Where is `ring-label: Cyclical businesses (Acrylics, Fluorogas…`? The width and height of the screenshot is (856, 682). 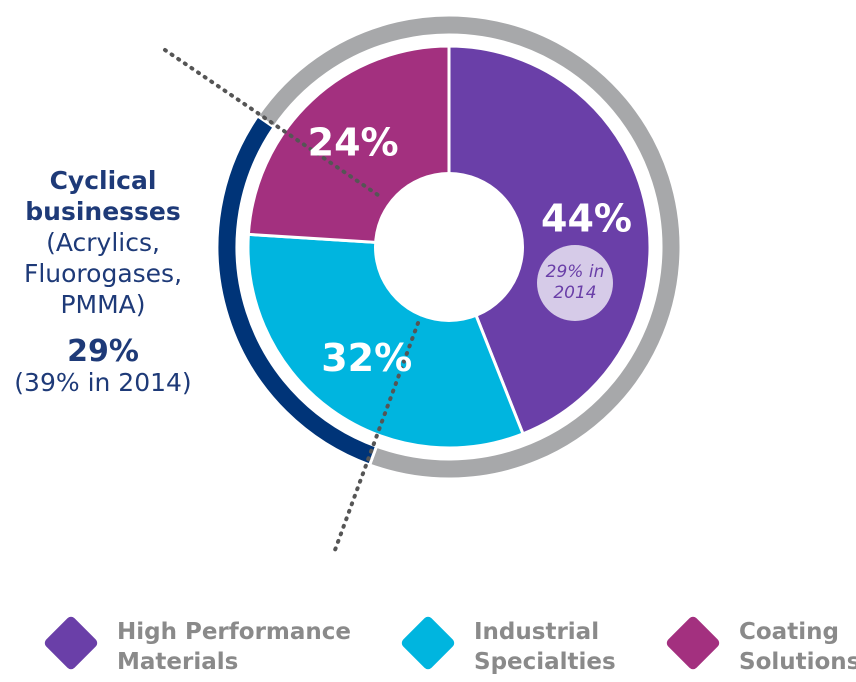
ring-label: Cyclical businesses (Acrylics, Fluorogas… is located at coordinates (103, 280).